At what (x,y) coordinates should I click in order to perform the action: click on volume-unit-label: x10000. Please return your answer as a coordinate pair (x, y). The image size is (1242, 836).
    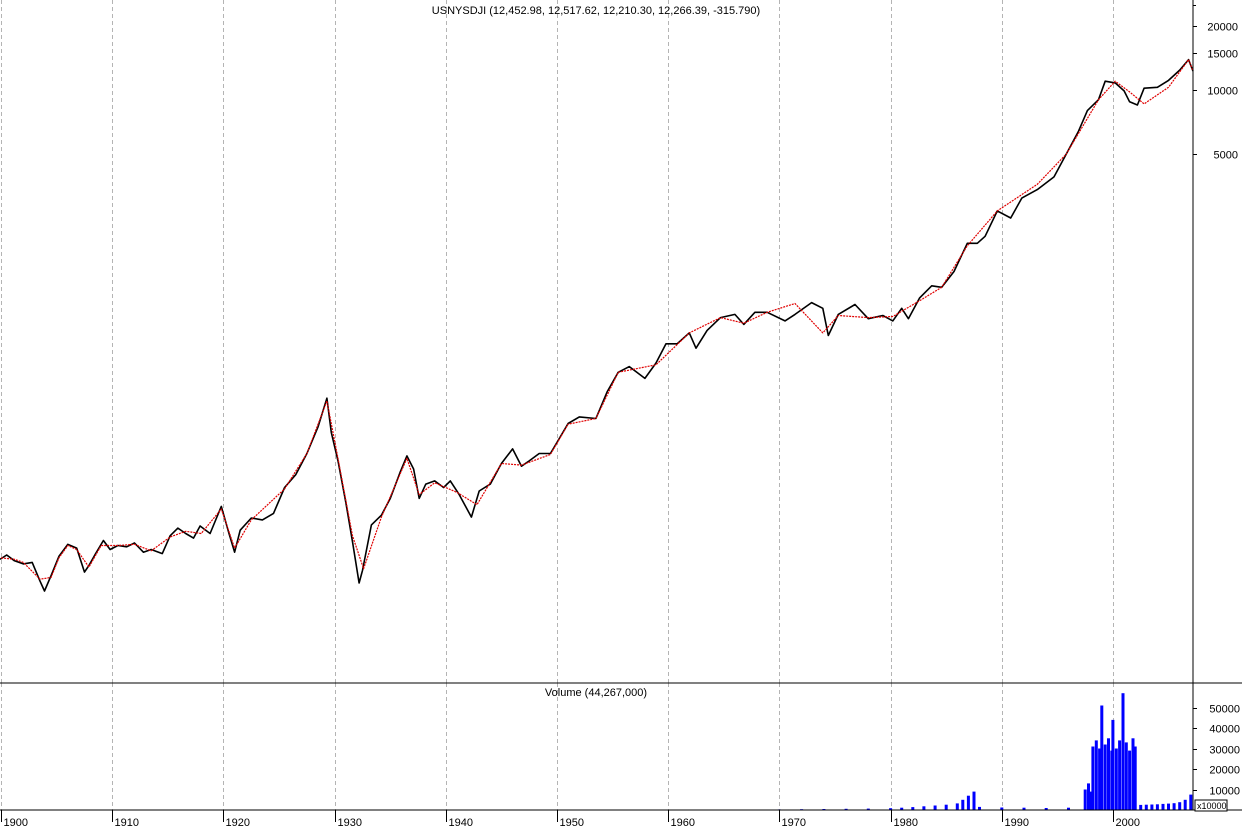
    Looking at the image, I should click on (1212, 806).